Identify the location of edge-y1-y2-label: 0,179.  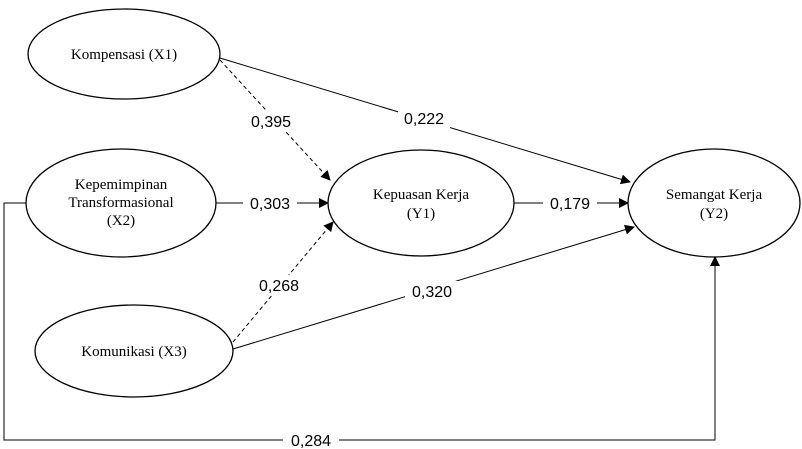
(570, 204).